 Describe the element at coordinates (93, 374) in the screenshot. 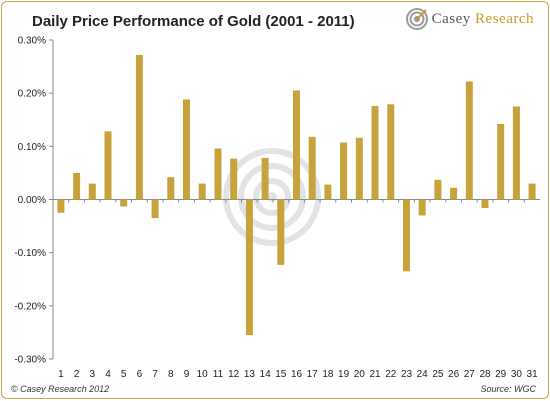

I see `x-tick-label: 3` at that location.